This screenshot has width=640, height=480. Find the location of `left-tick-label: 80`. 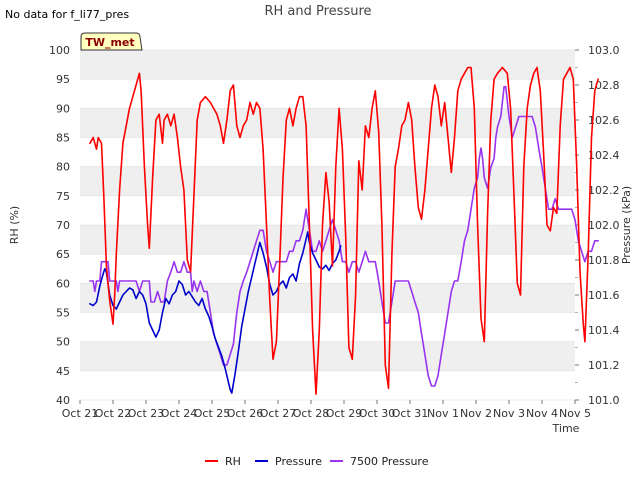

left-tick-label: 80 is located at coordinates (63, 167).